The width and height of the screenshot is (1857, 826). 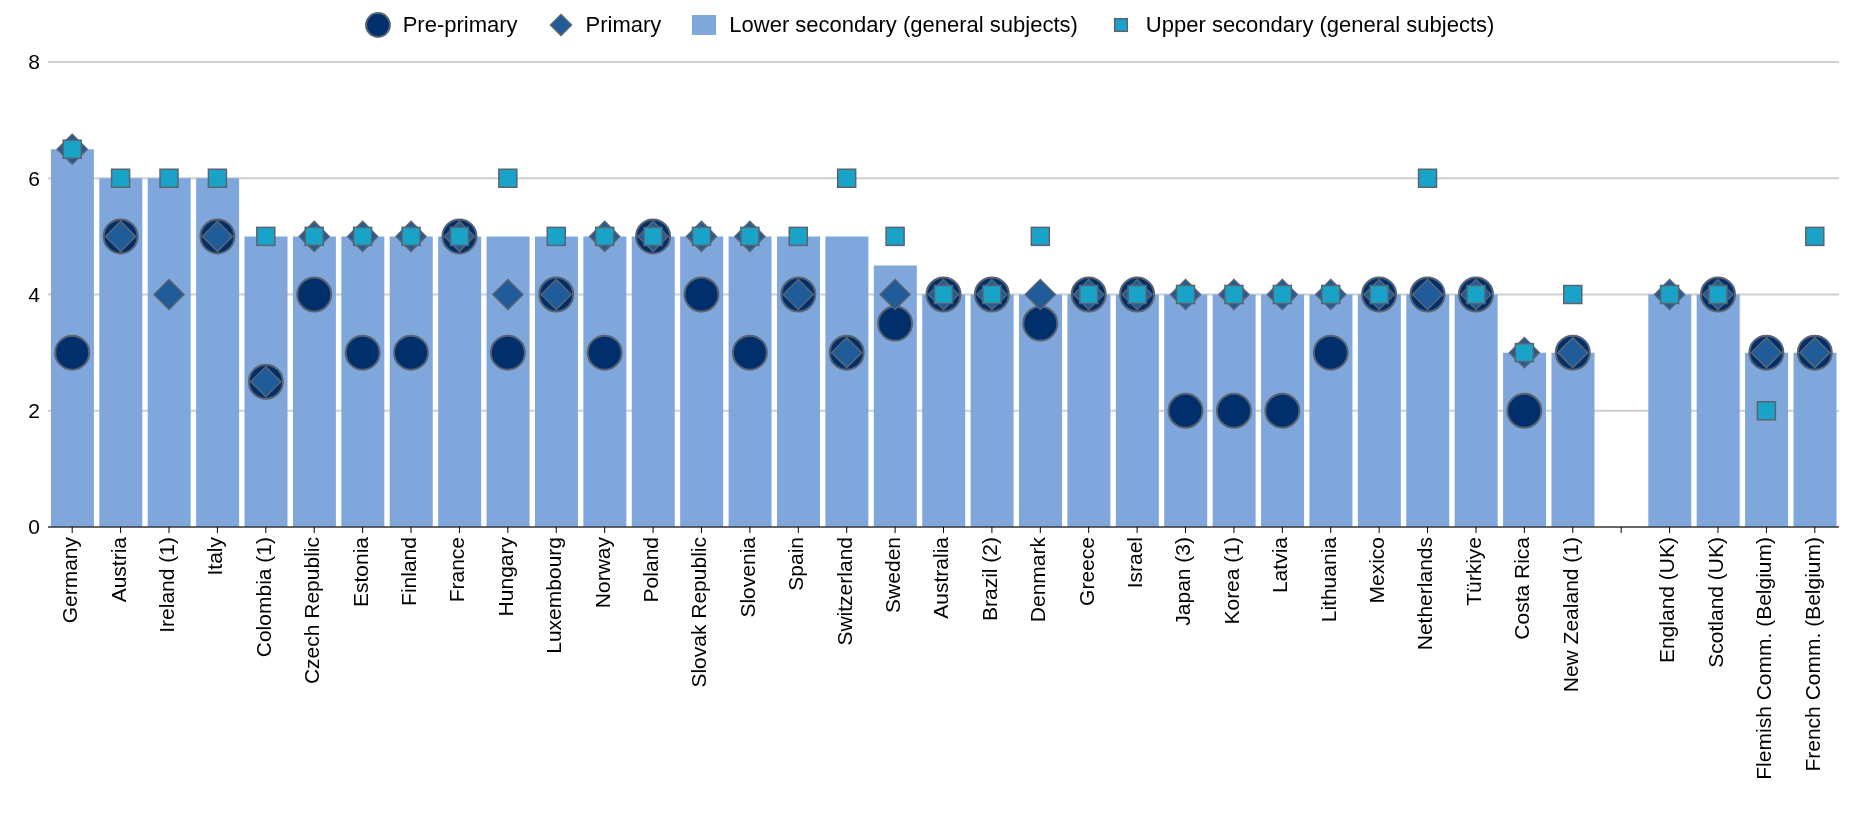 I want to click on x-tick-label: Finland, so click(x=408, y=571).